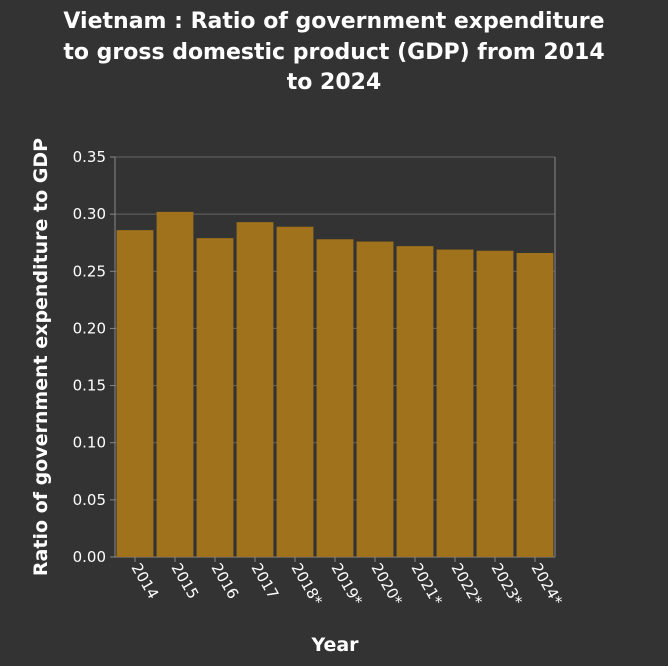 This screenshot has height=666, width=668. I want to click on y-tick-label-3: 0.15, so click(89, 386).